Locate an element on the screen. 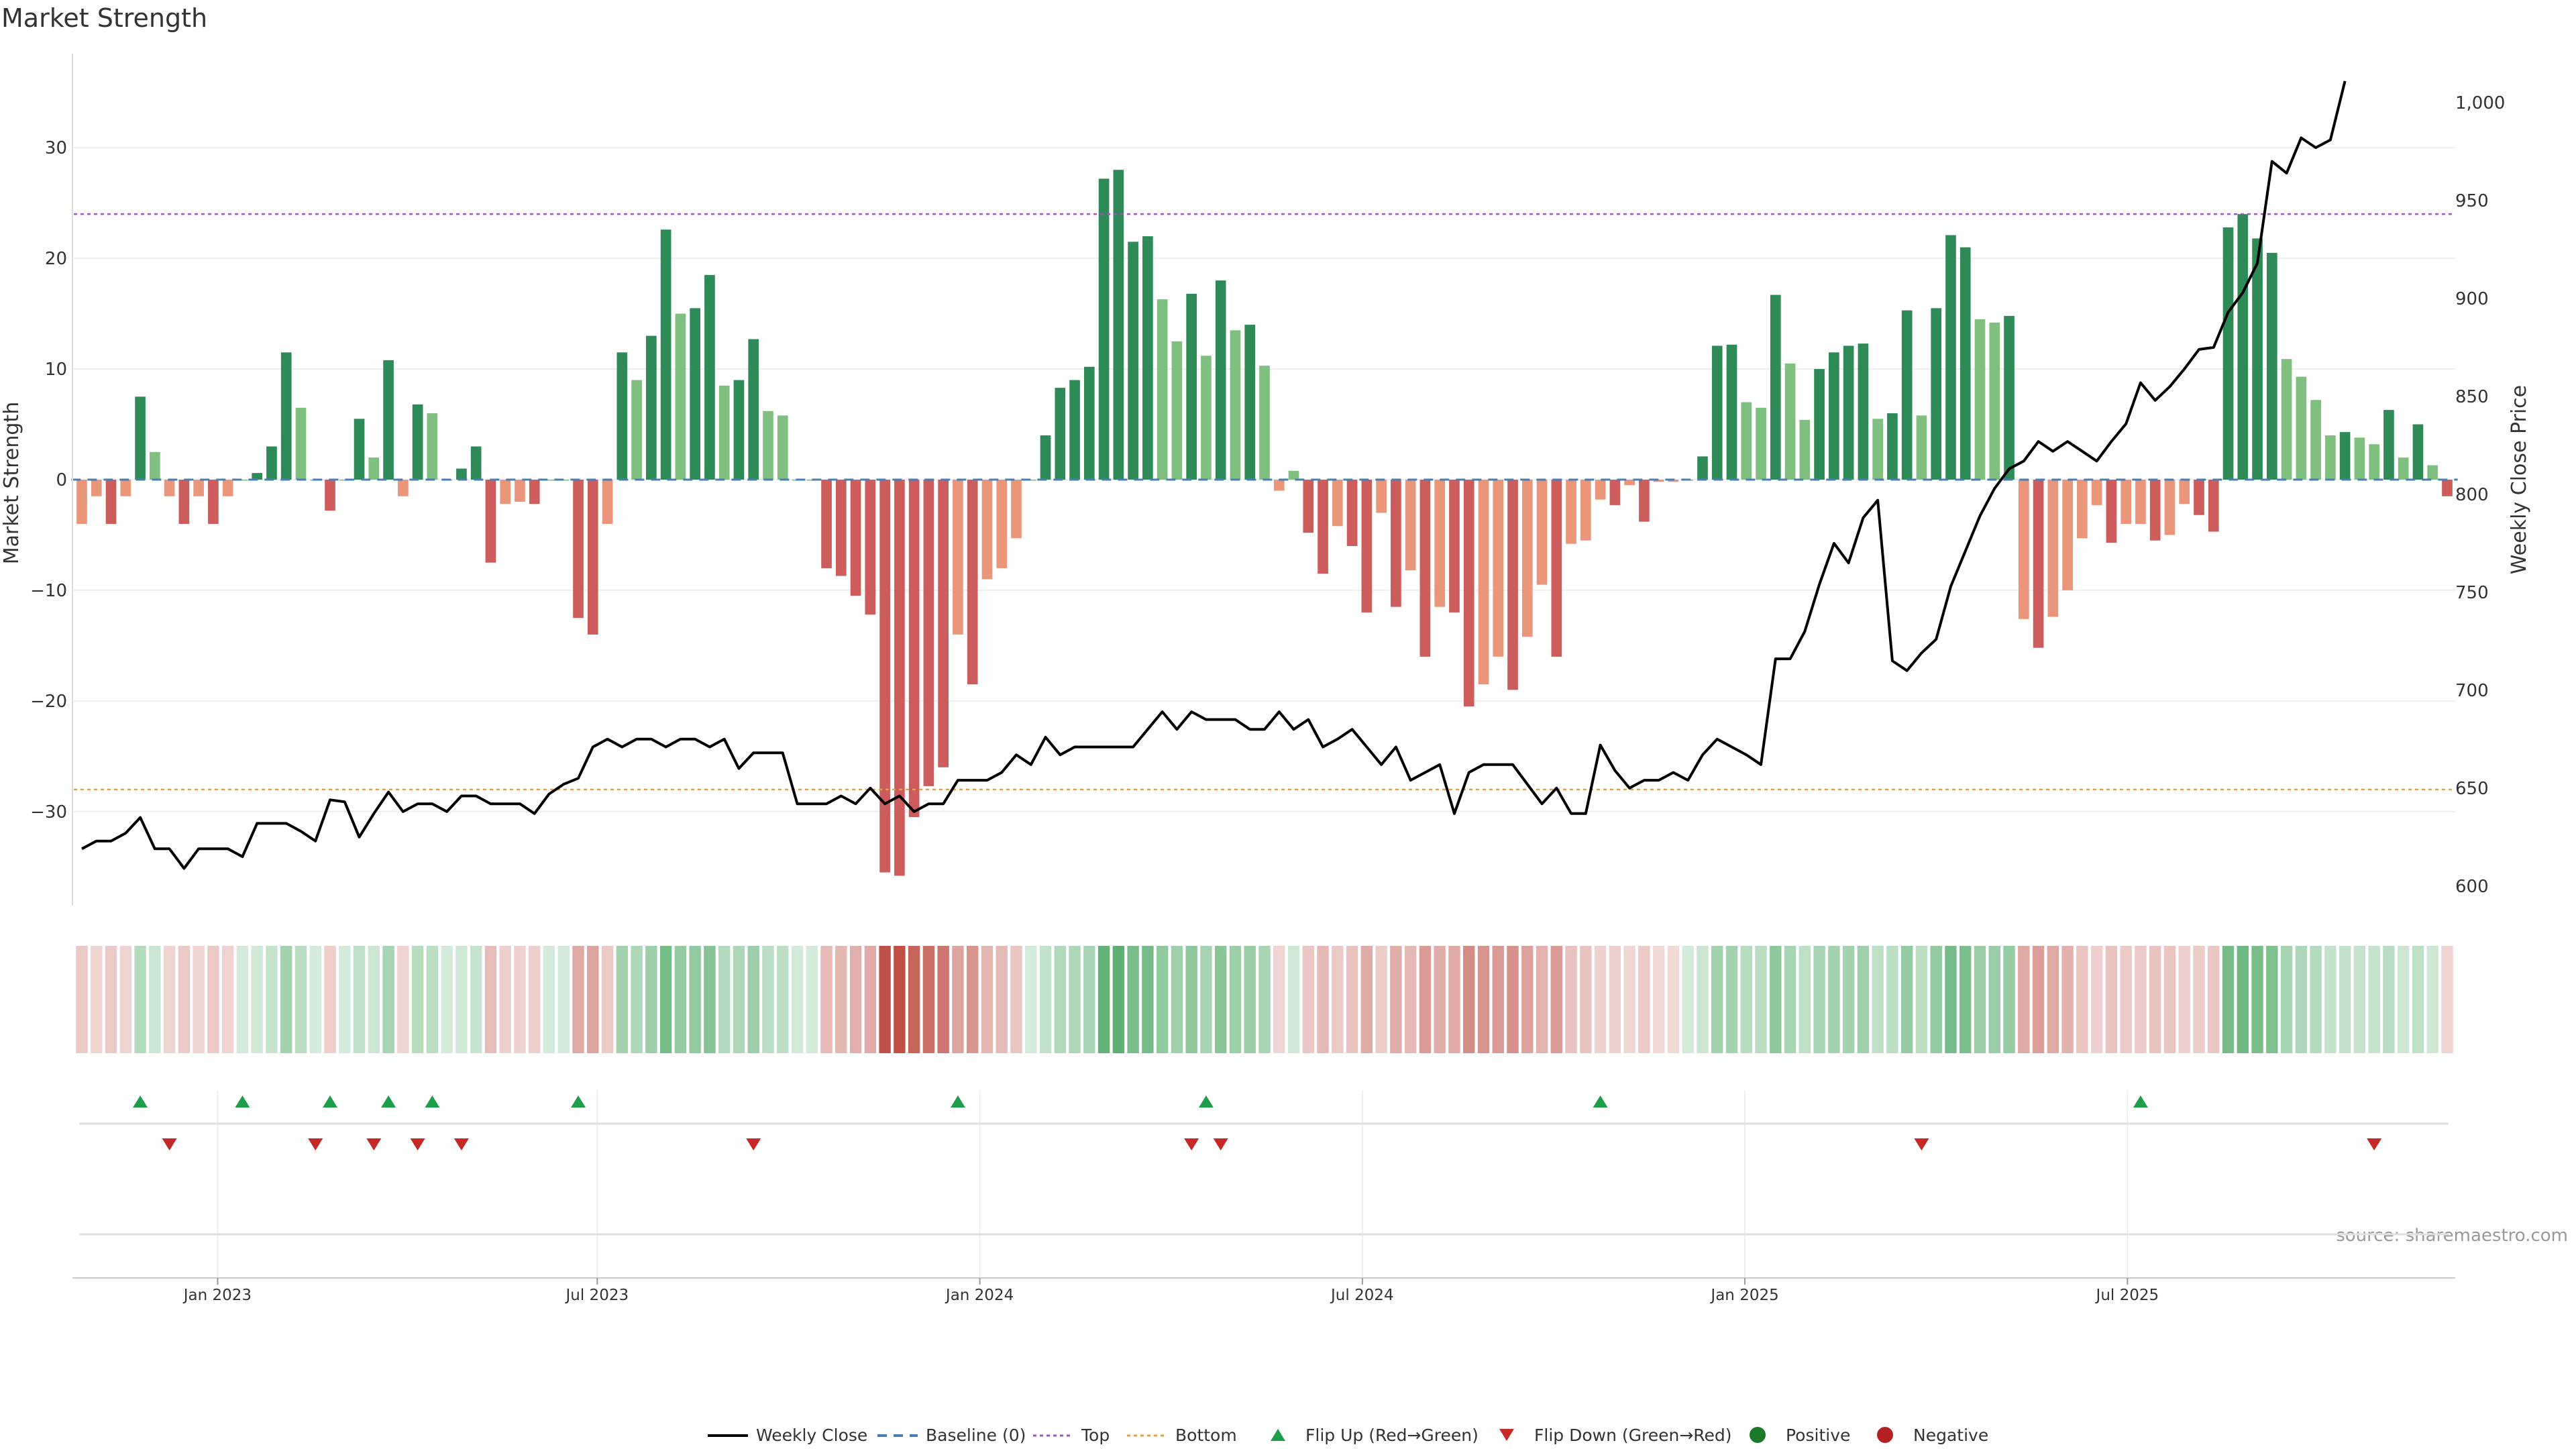  right-tick-label: 850 is located at coordinates (2472, 397).